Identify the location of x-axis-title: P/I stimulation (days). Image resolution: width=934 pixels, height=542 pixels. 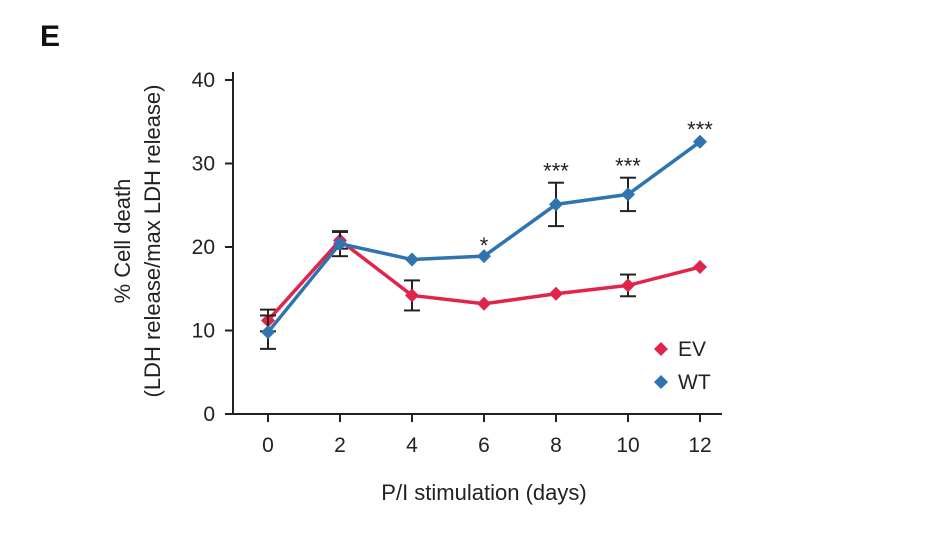
(483, 492).